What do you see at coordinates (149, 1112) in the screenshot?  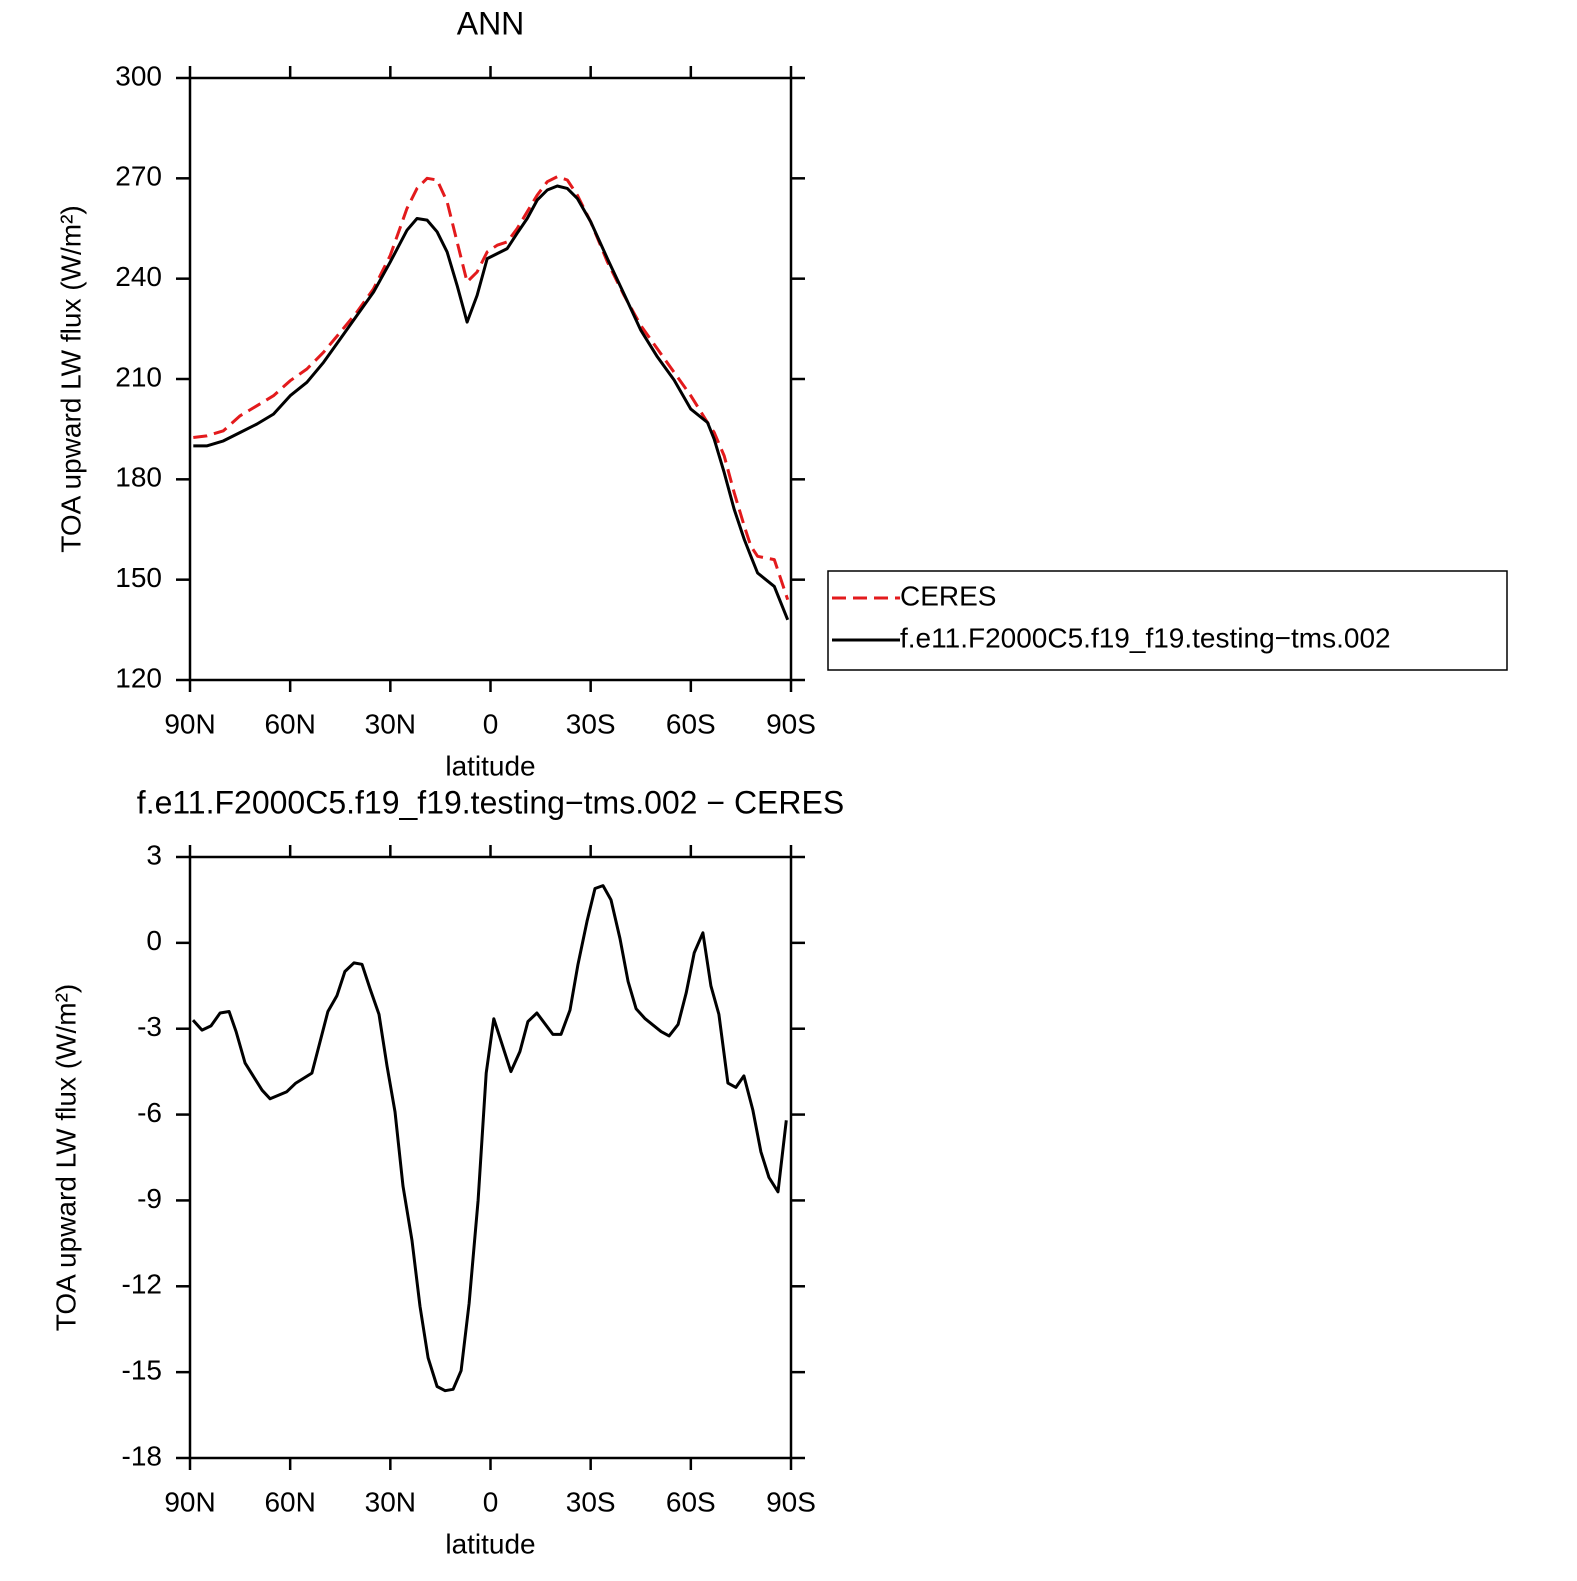 I see `y-tick-label: -6` at bounding box center [149, 1112].